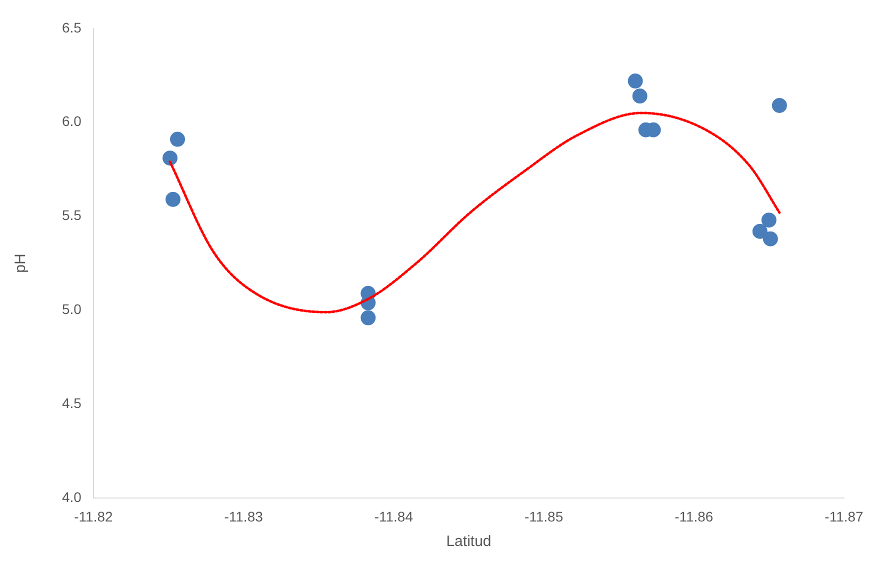 The image size is (882, 563). I want to click on x-tick-label: -11.85, so click(544, 516).